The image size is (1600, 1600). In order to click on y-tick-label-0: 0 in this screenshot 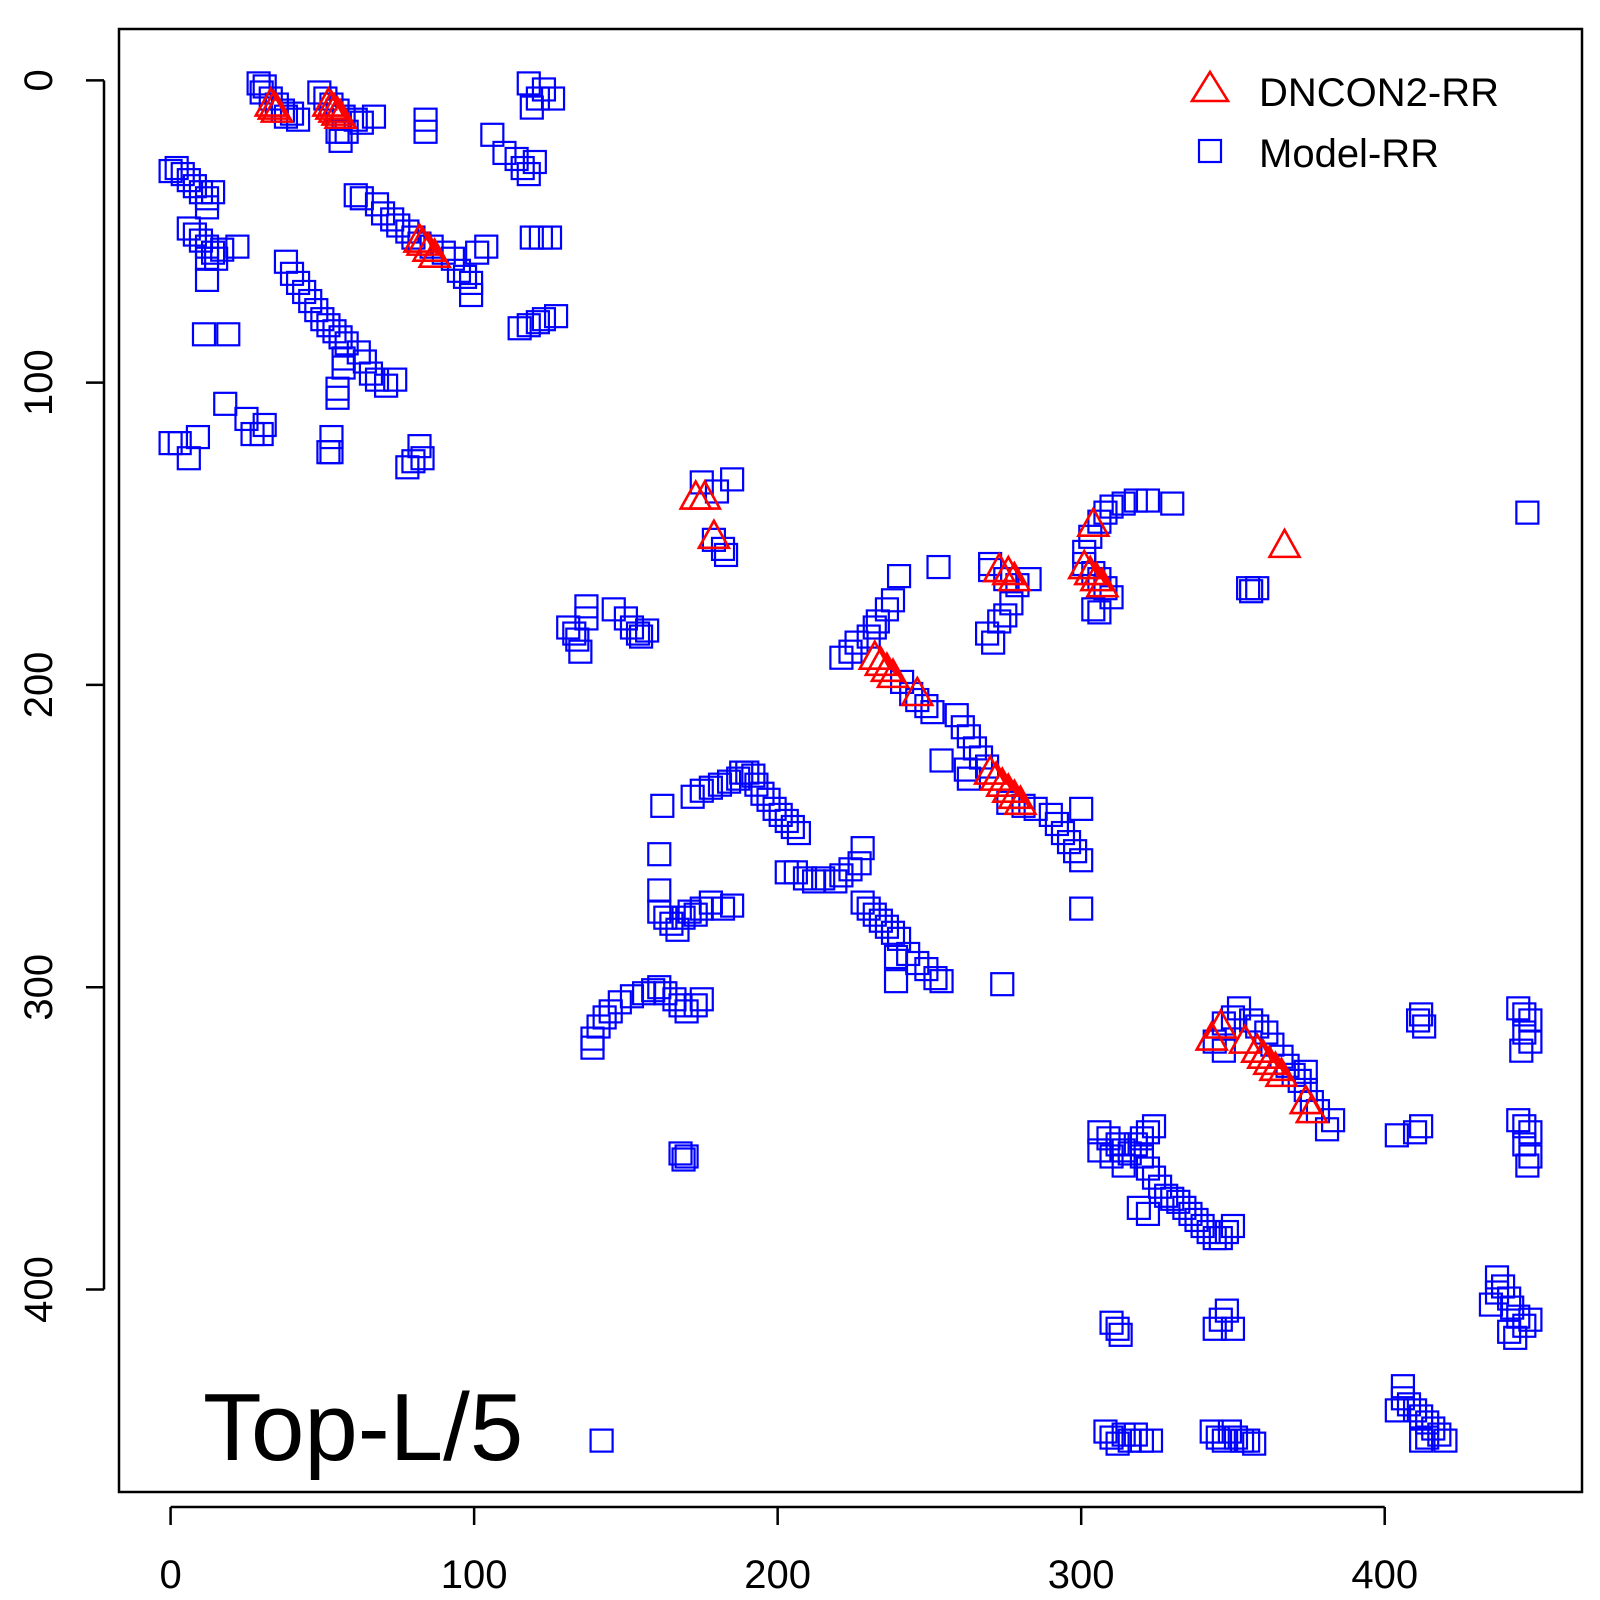, I will do `click(39, 80)`.